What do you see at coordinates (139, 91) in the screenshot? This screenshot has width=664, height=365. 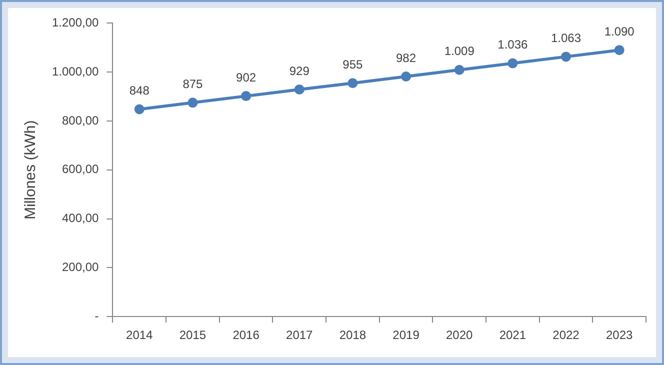 I see `data-label: 848` at bounding box center [139, 91].